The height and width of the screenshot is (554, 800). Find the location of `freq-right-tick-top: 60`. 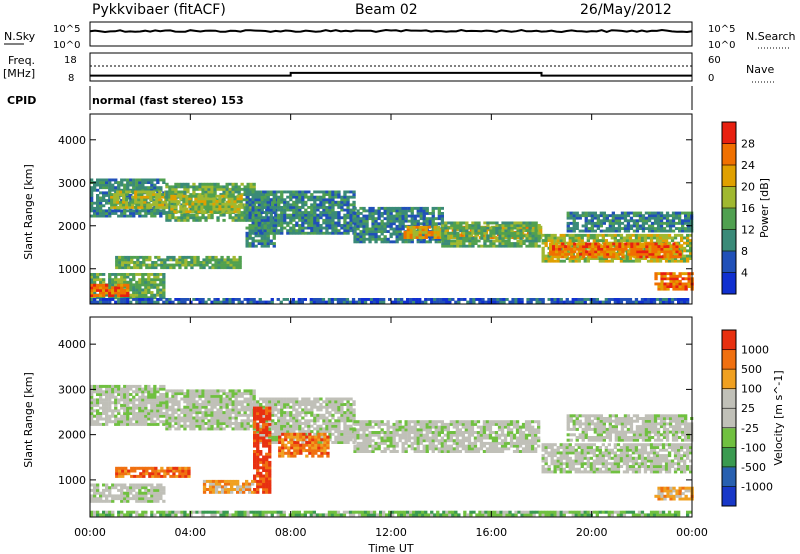

freq-right-tick-top: 60 is located at coordinates (714, 60).